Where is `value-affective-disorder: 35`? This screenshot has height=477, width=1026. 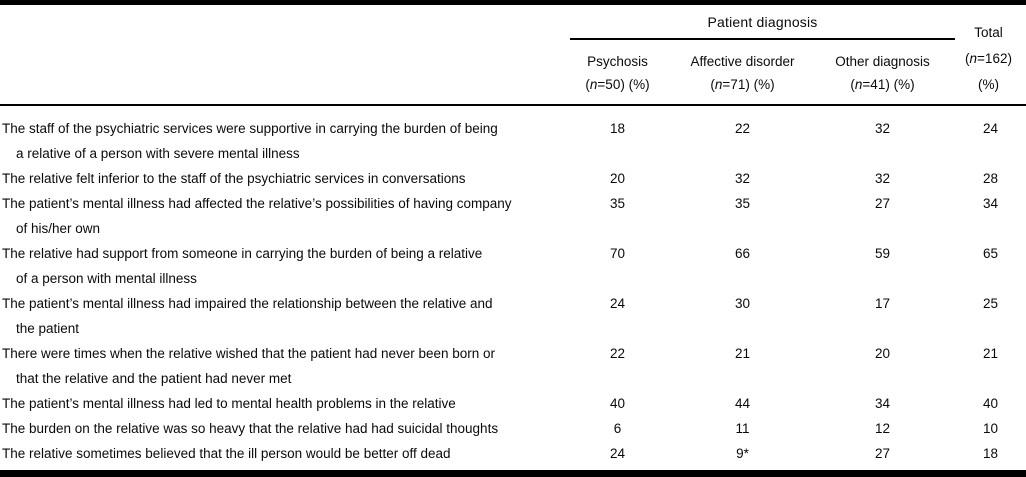
value-affective-disorder: 35 is located at coordinates (742, 203).